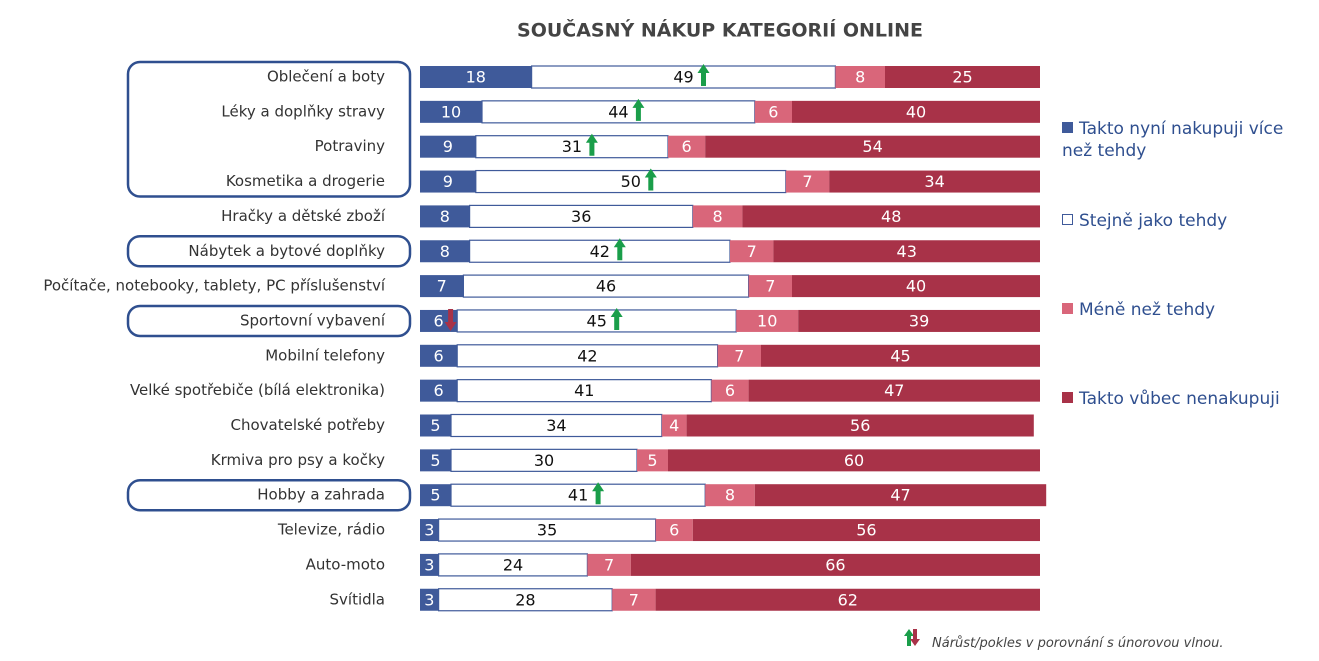 This screenshot has height=661, width=1319. What do you see at coordinates (581, 216) in the screenshot?
I see `value-label: 36` at bounding box center [581, 216].